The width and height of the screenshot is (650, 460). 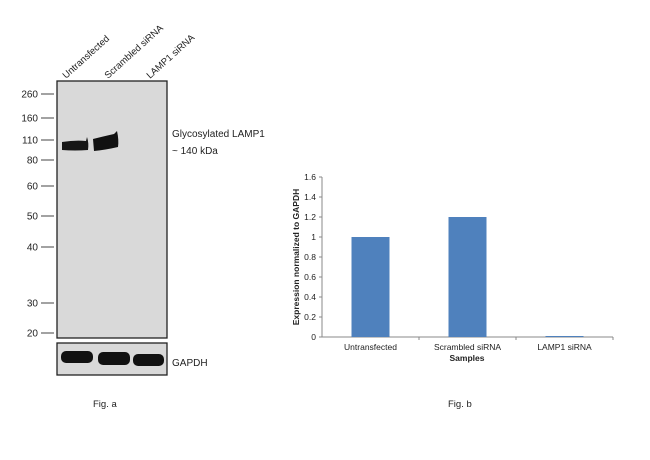 What do you see at coordinates (33, 187) in the screenshot?
I see `marker-label: 60` at bounding box center [33, 187].